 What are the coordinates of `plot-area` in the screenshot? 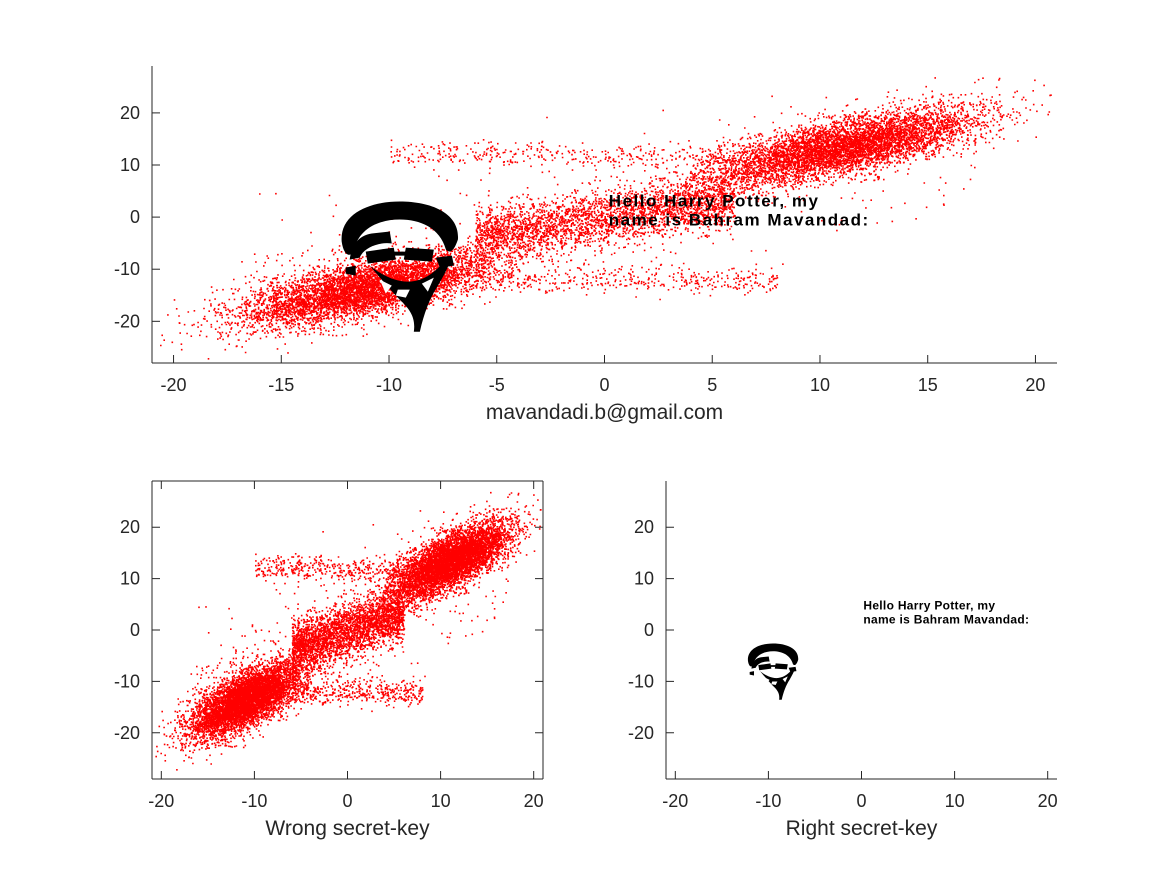 It's located at (348, 631).